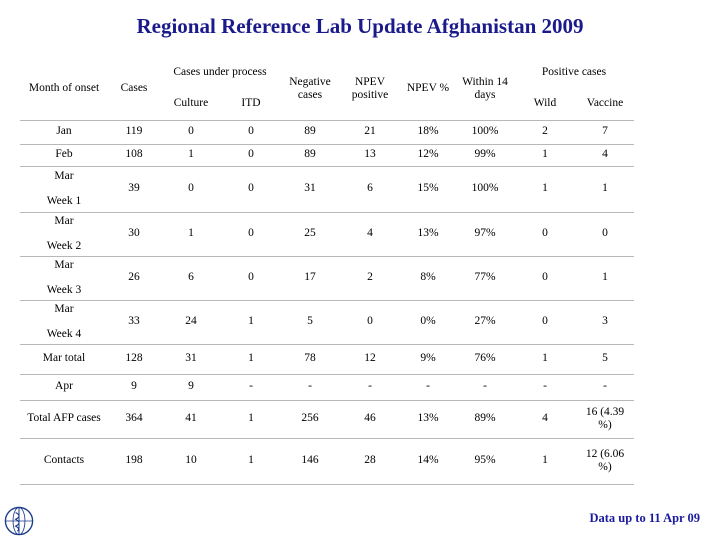 Image resolution: width=720 pixels, height=540 pixels. What do you see at coordinates (64, 333) in the screenshot?
I see `week-label: Week 4` at bounding box center [64, 333].